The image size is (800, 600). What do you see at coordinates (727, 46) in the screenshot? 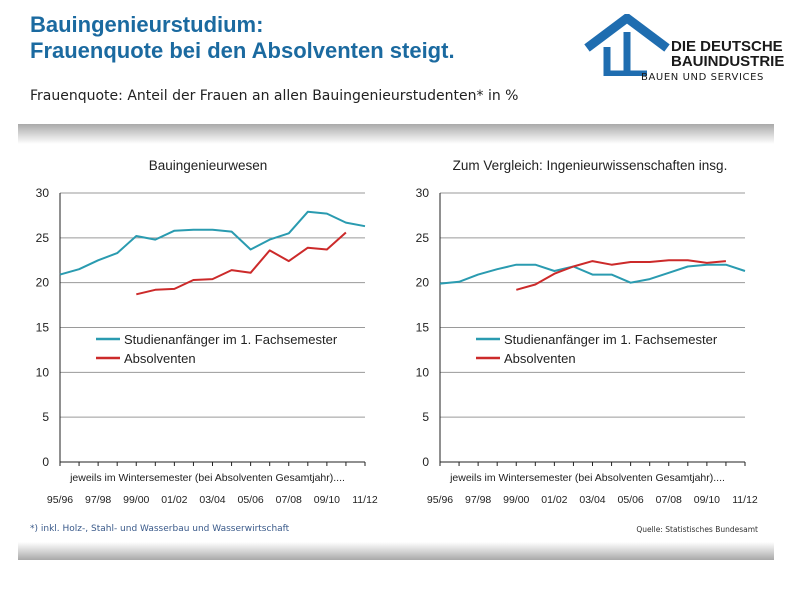
I see `logo-text-line1: DIE DEUTSCHE` at bounding box center [727, 46].